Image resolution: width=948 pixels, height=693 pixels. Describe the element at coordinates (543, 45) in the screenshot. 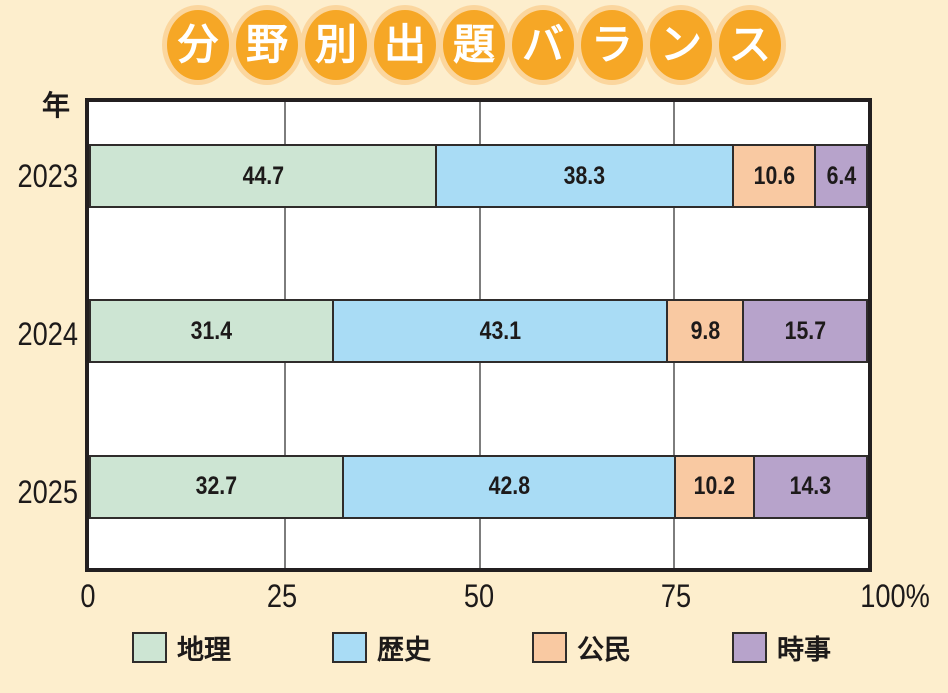

I see `title-char: バ` at that location.